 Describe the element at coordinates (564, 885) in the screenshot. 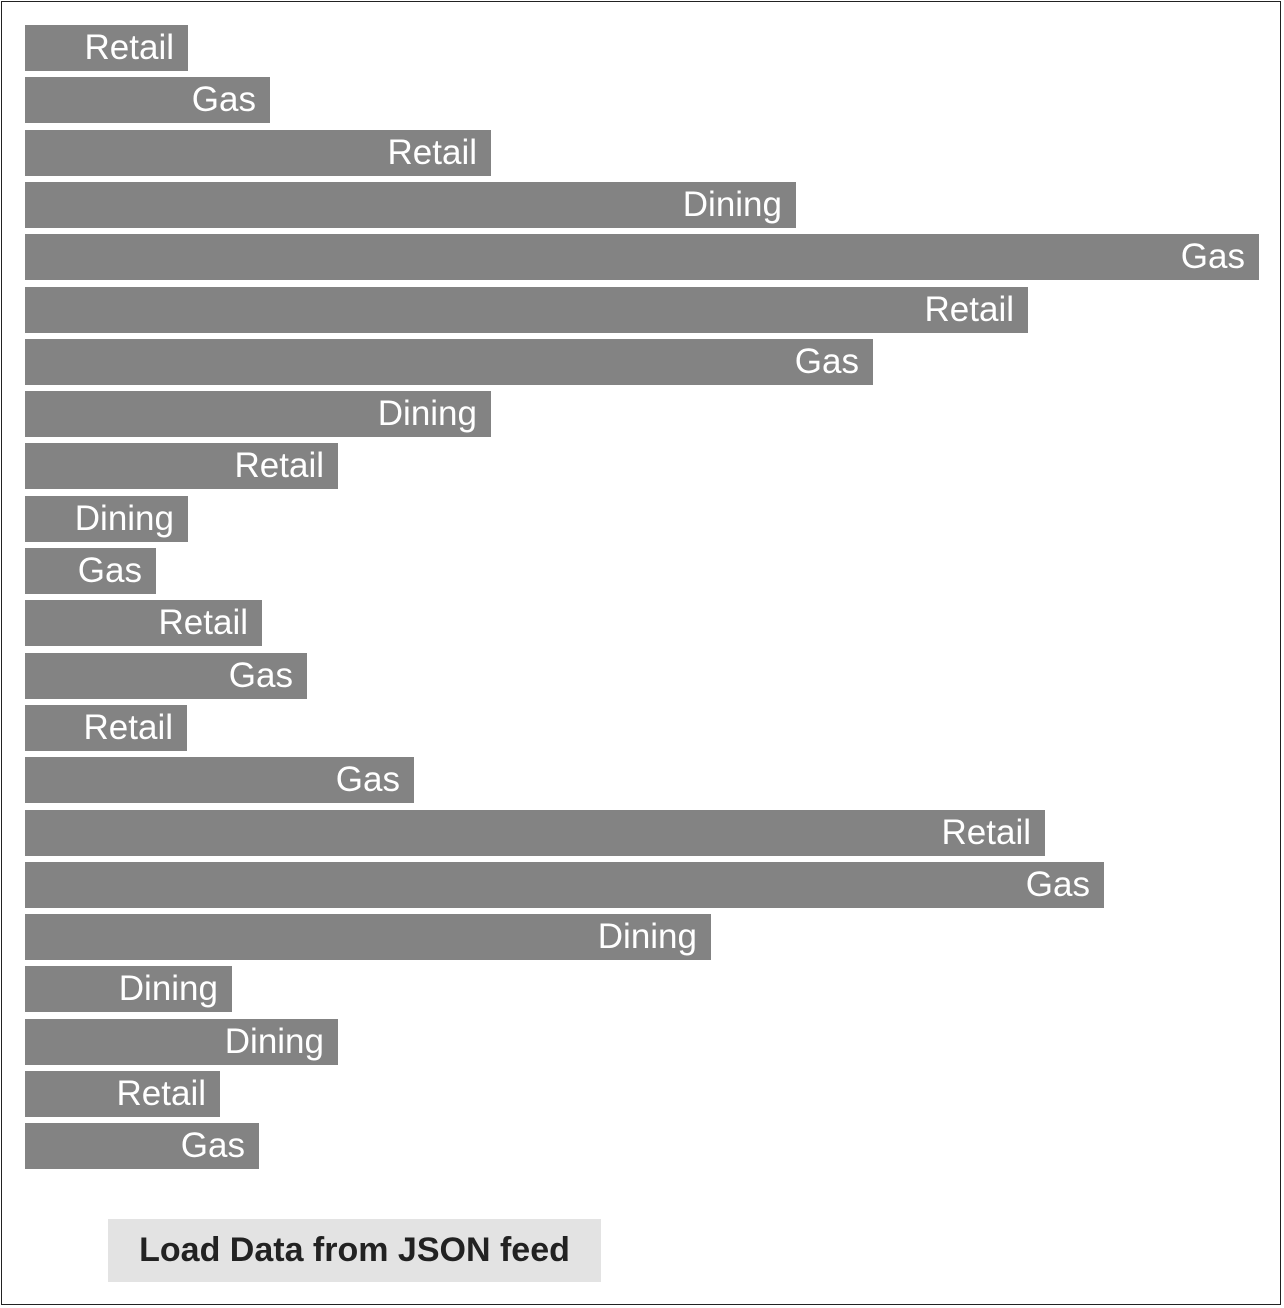

I see `bar-17: Gas` at that location.